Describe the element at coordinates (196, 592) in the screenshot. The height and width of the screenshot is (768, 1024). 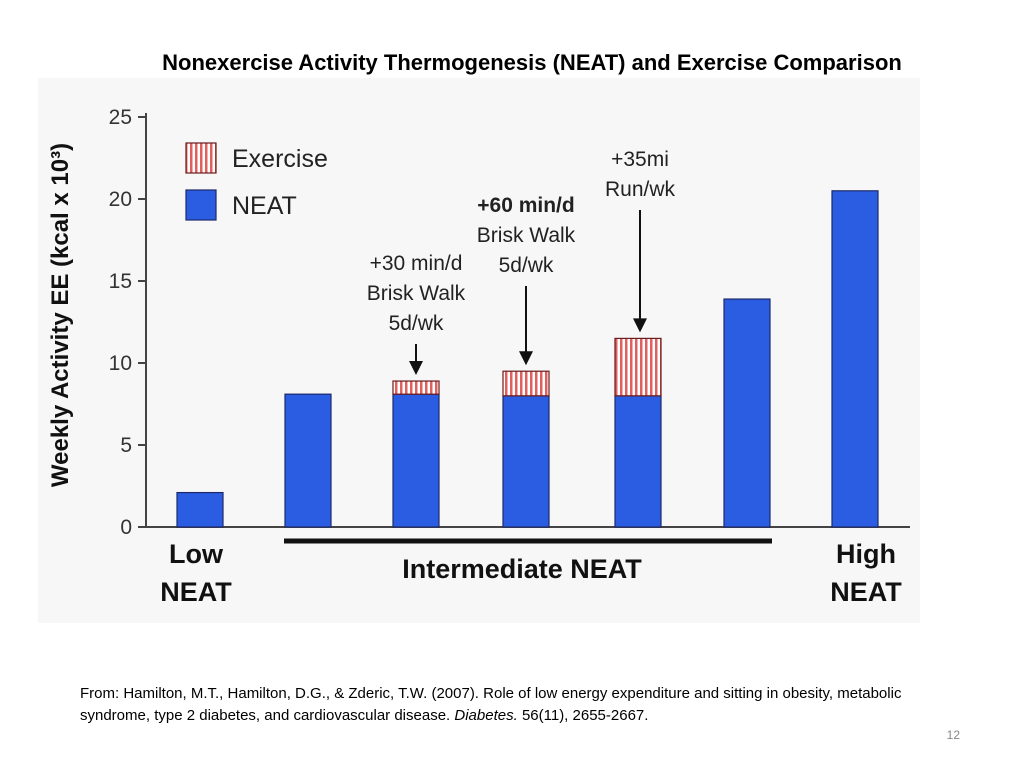
I see `group-label-low: NEAT` at that location.